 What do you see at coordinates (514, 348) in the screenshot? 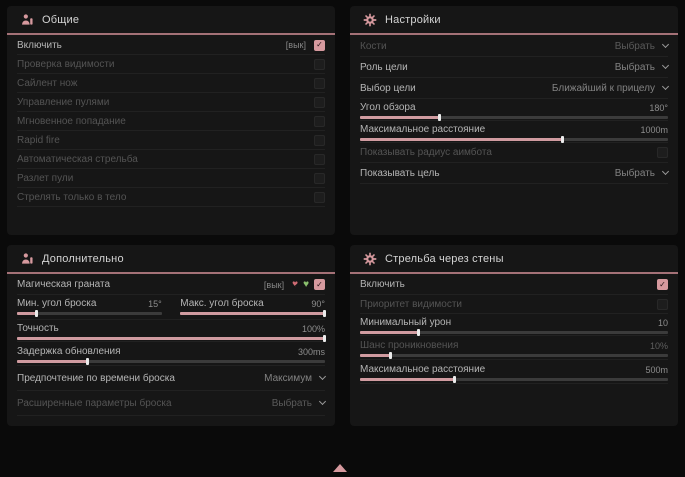
I see `slider-row-penetration-chance: Шанс проникновения 10%` at bounding box center [514, 348].